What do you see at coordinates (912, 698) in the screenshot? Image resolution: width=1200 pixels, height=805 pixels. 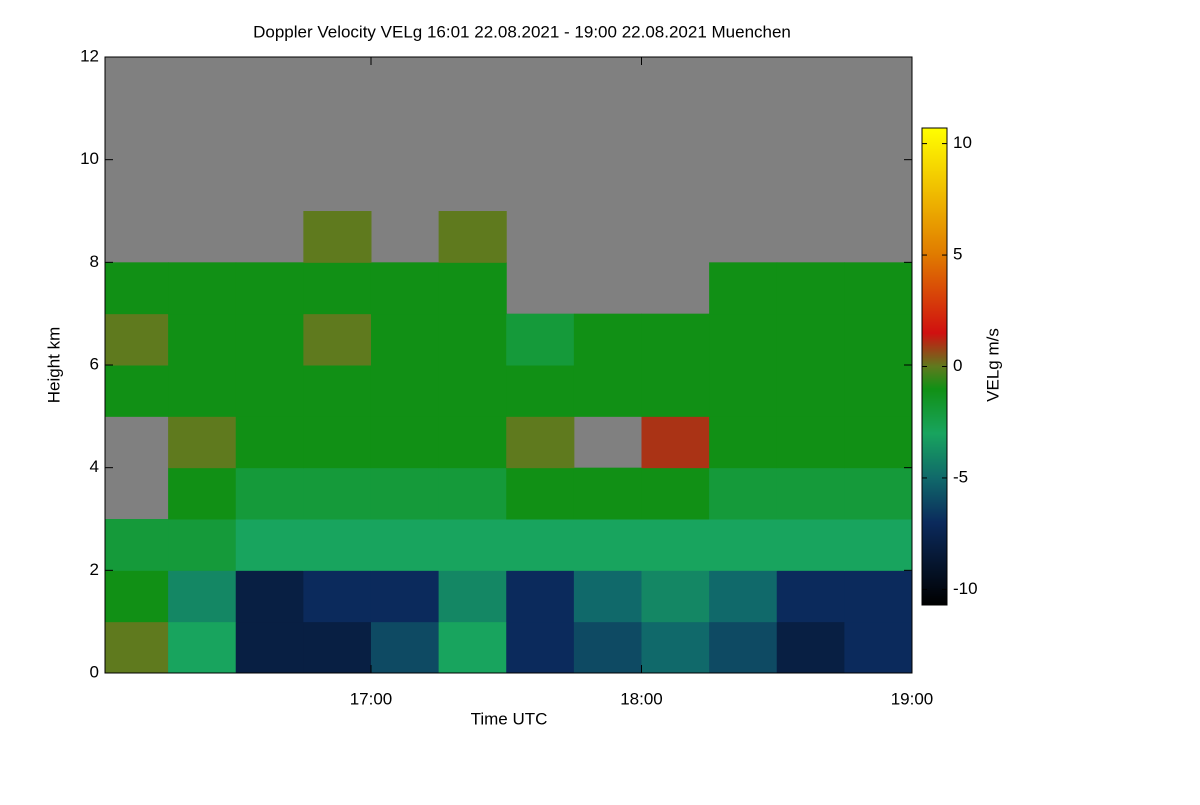 I see `x-tick-label: 19:00` at bounding box center [912, 698].